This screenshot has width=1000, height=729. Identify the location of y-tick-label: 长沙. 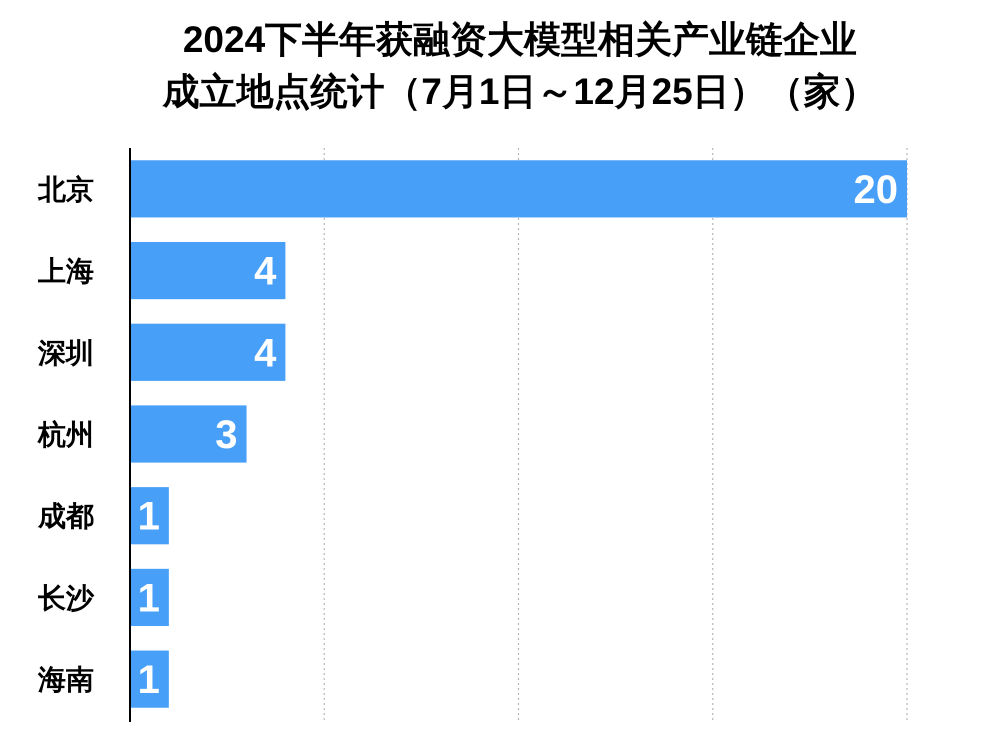
(66, 598).